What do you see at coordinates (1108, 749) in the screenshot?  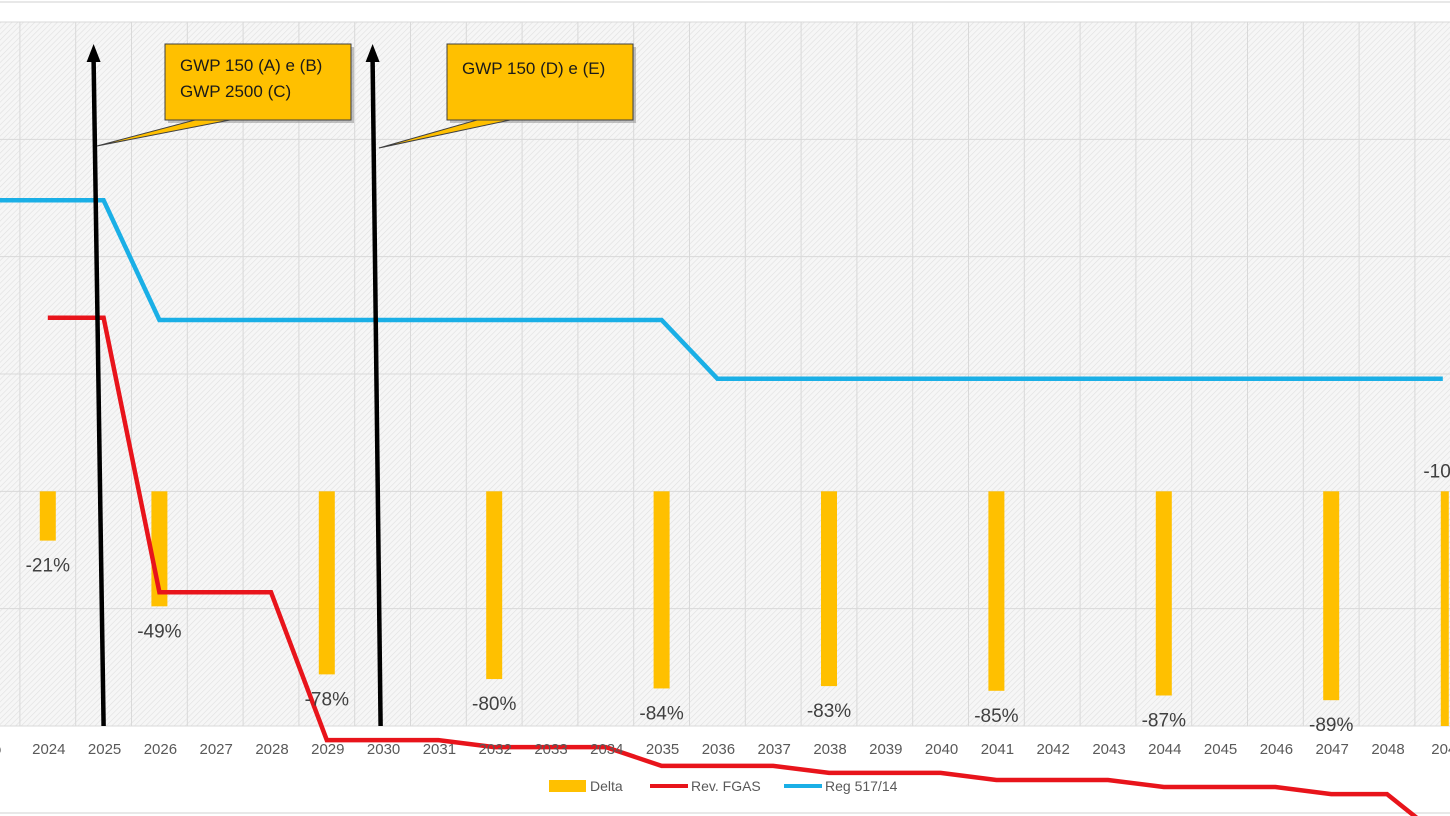 I see `x-tick-label: 2043` at bounding box center [1108, 749].